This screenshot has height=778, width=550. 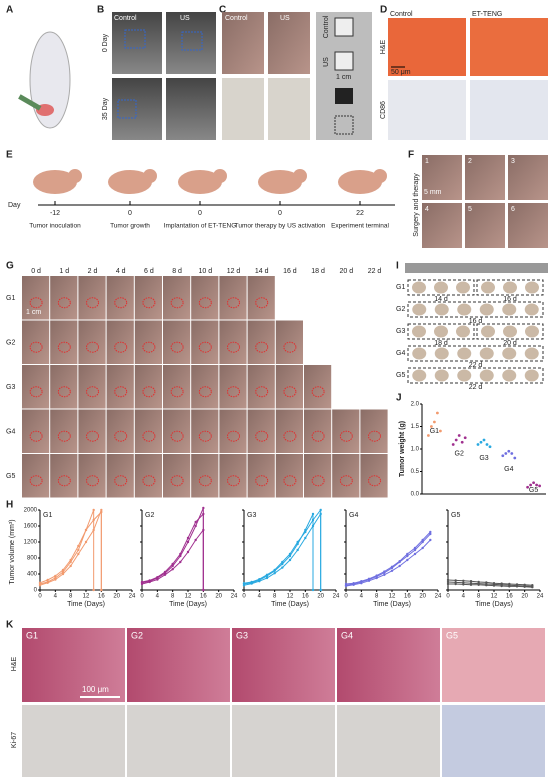 I want to click on mouse-head, so click(x=380, y=176).